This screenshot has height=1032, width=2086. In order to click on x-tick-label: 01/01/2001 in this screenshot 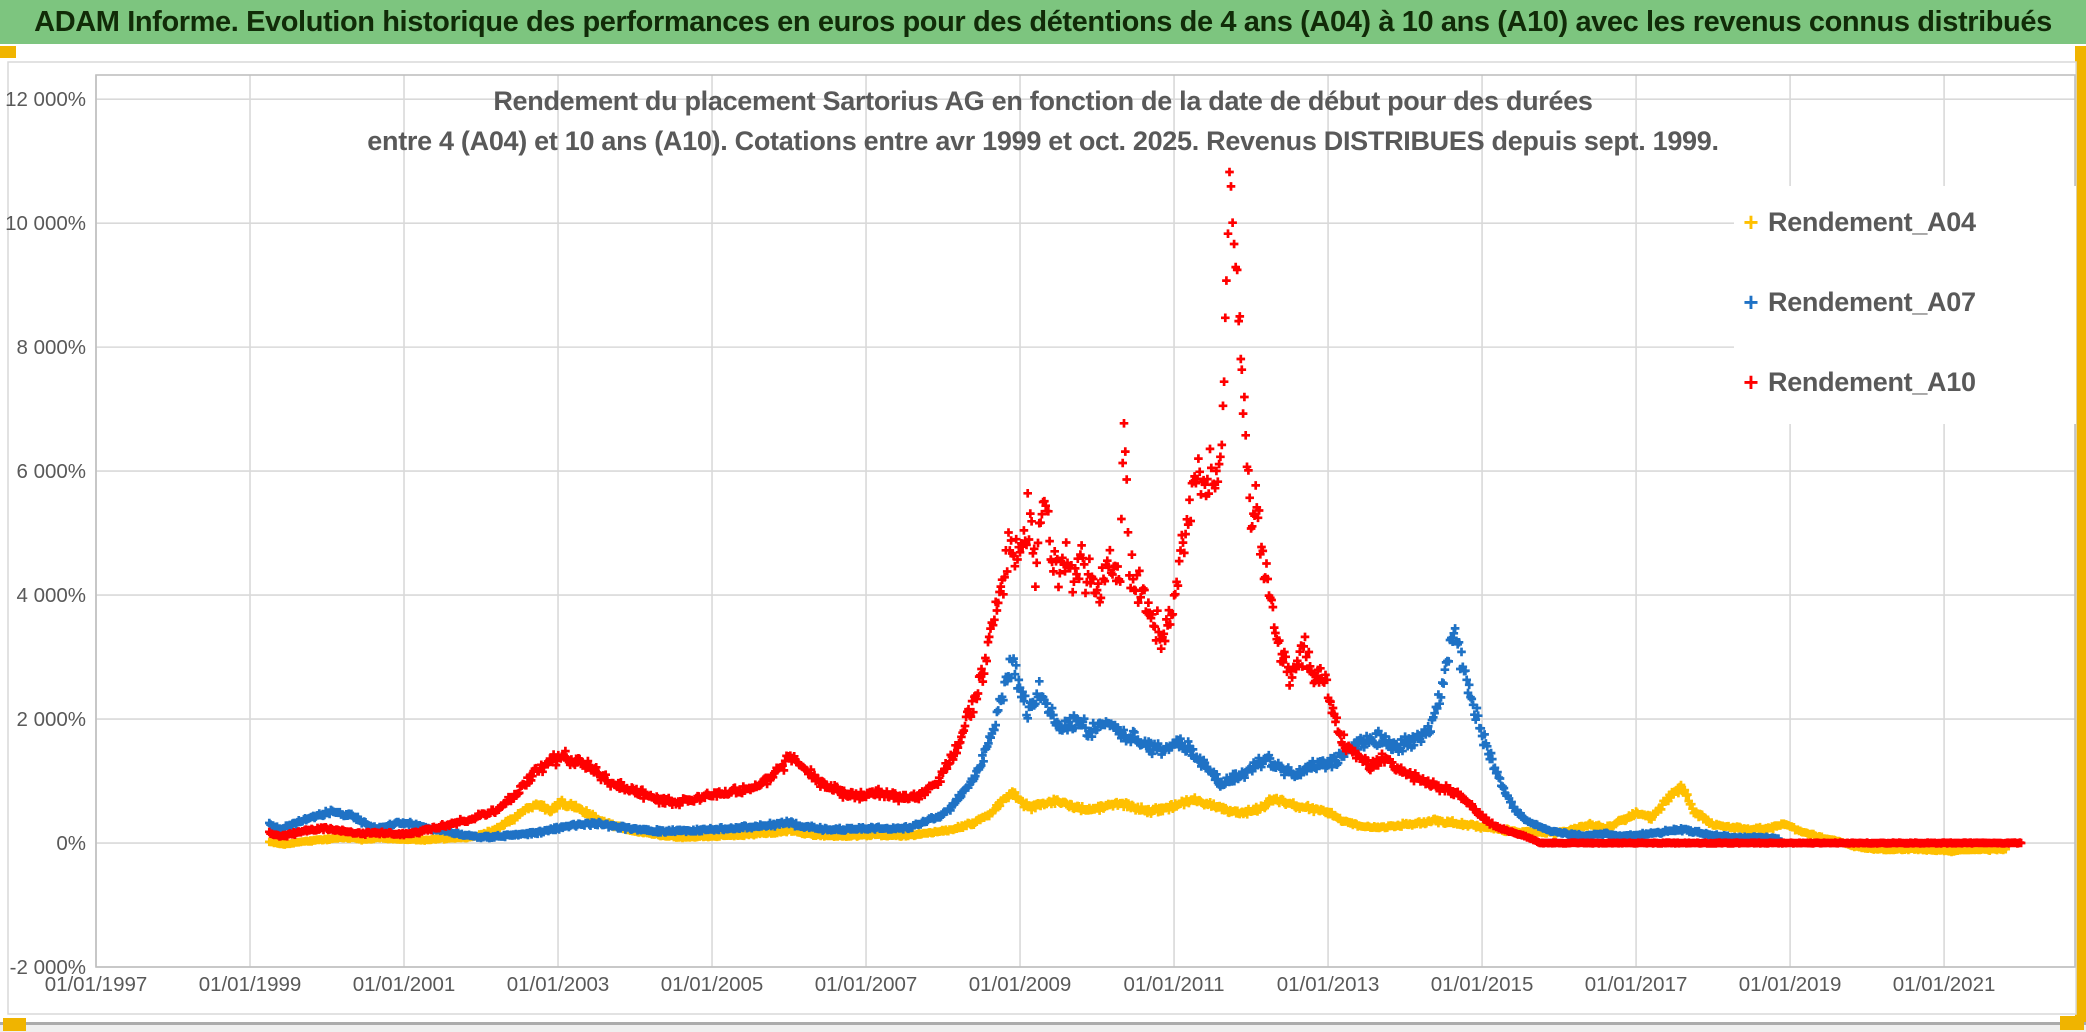, I will do `click(404, 984)`.